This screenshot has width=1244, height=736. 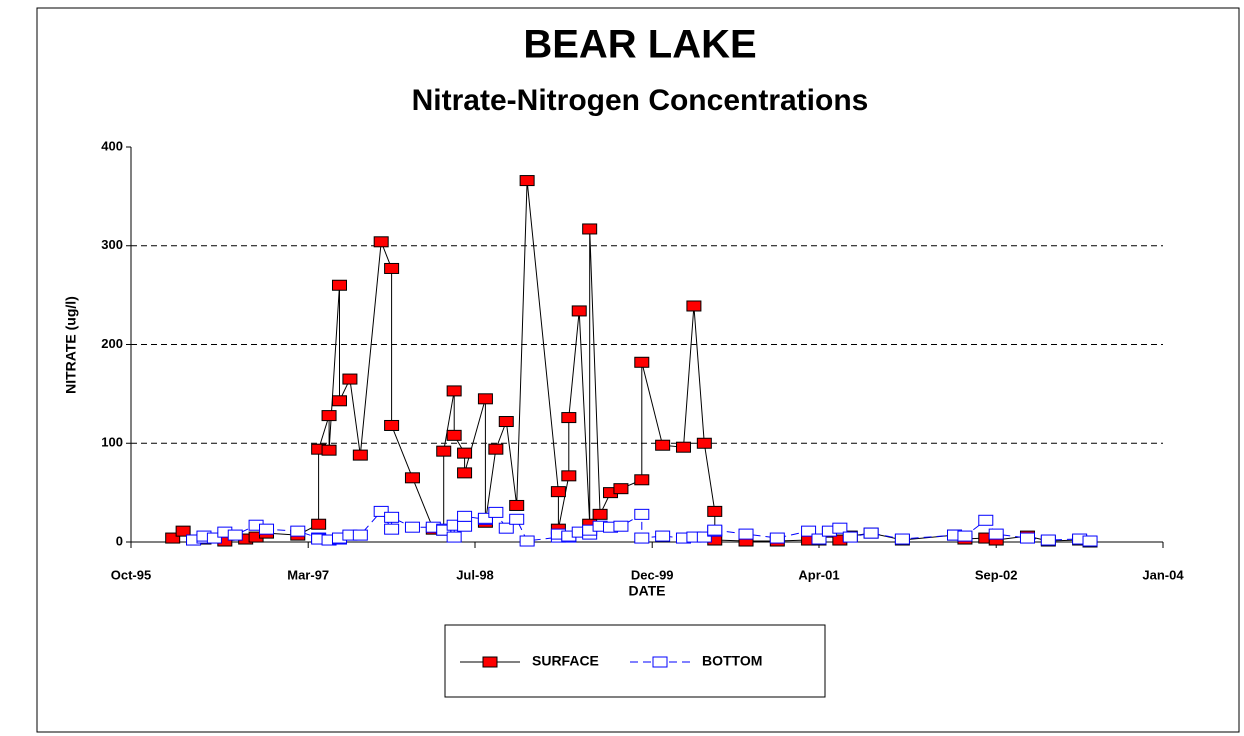 I want to click on legend-label: BOTTOM, so click(x=732, y=661).